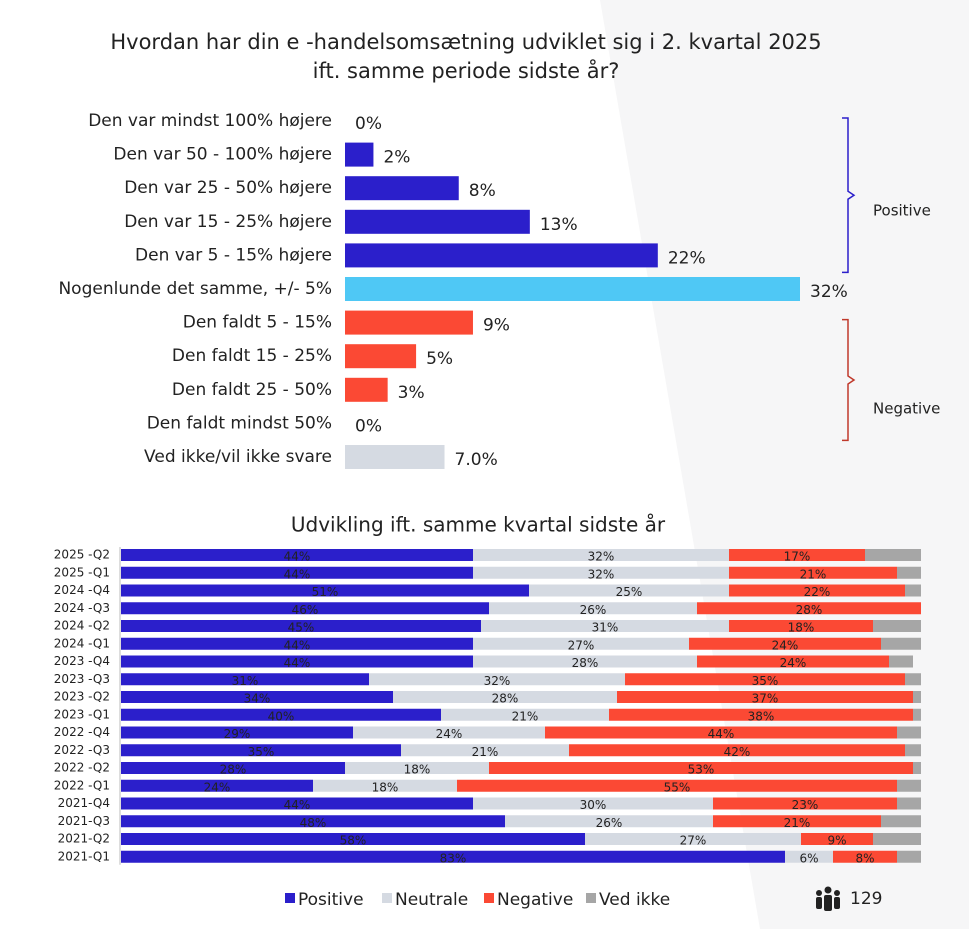  I want to click on value-label: 42%, so click(737, 752).